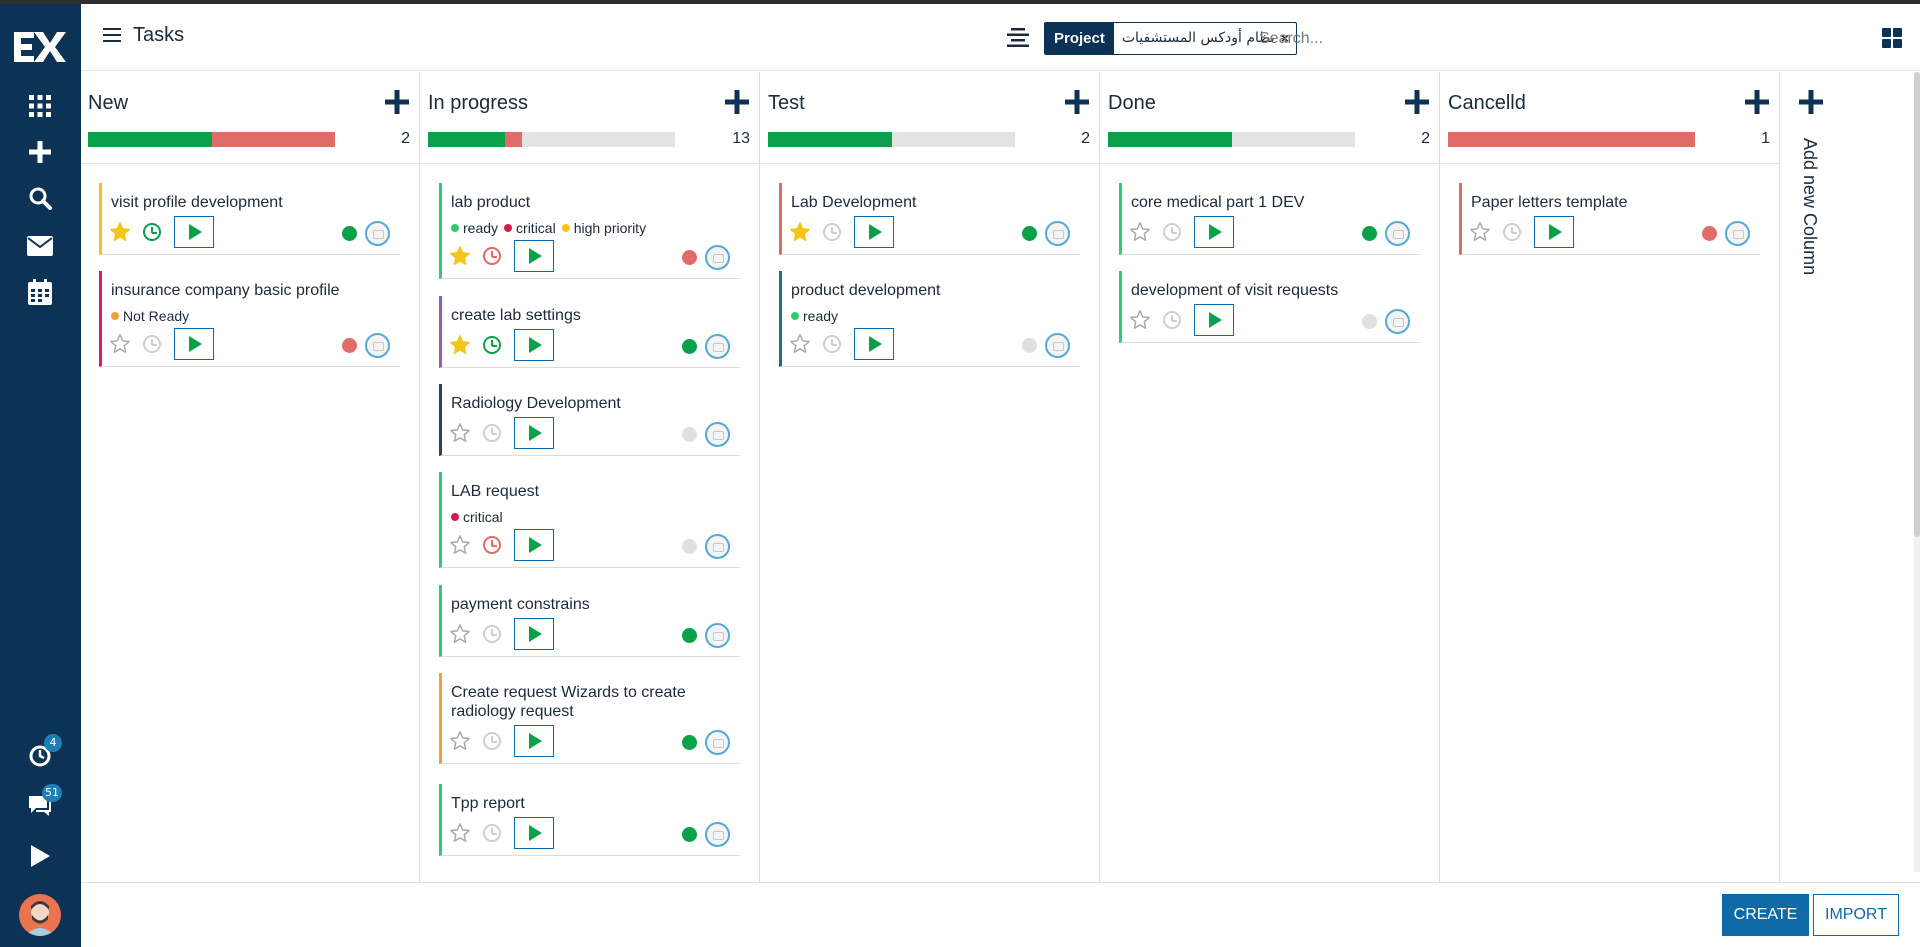 This screenshot has height=947, width=1920. What do you see at coordinates (589, 332) in the screenshot?
I see `task-card: create lab settings` at bounding box center [589, 332].